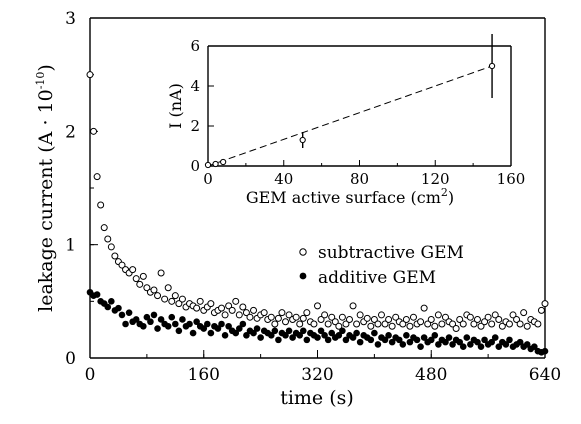 The height and width of the screenshot is (424, 581). What do you see at coordinates (302, 140) in the screenshot?
I see `inset-data-point` at bounding box center [302, 140].